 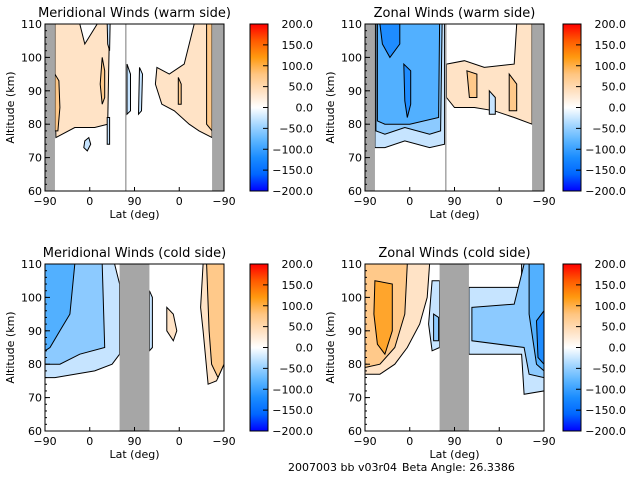 I want to click on chart-title: Zonal Winds (cold side), so click(x=454, y=253).